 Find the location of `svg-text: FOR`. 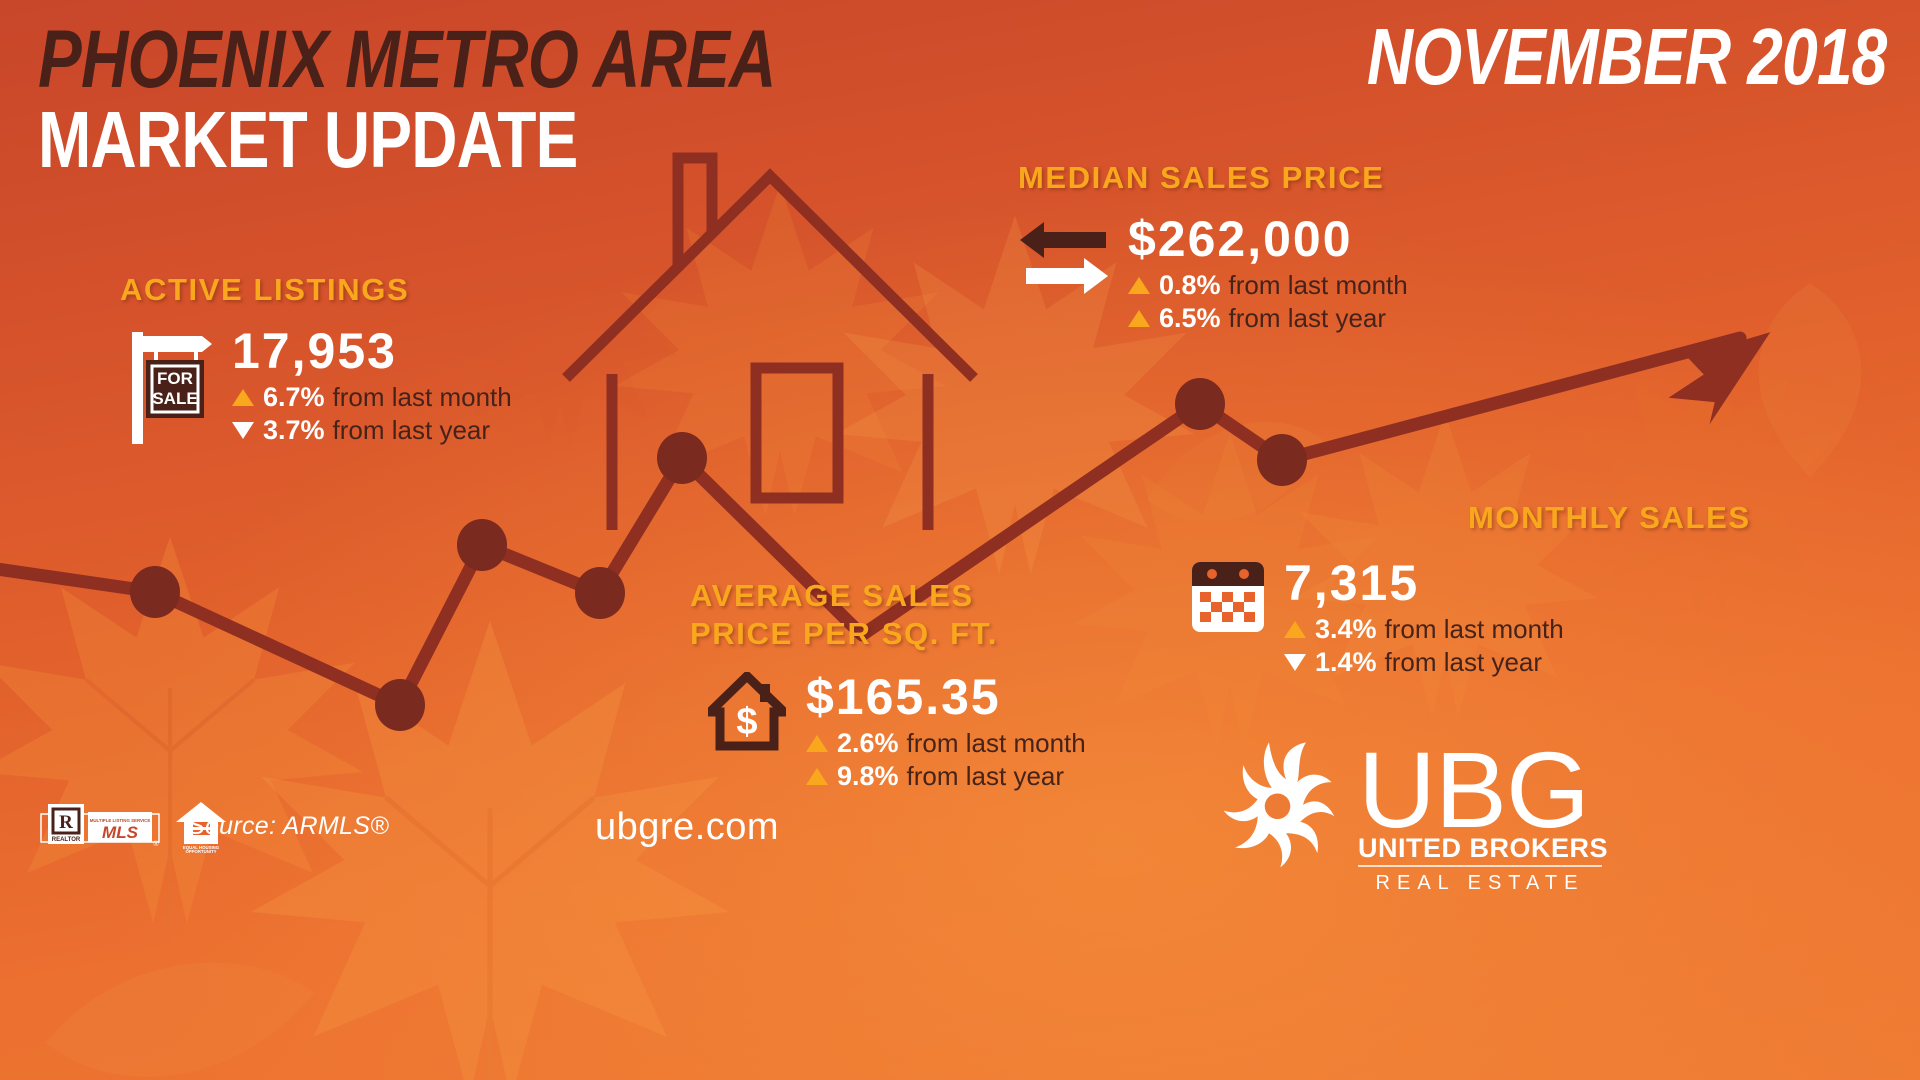

svg-text: FOR is located at coordinates (175, 378).